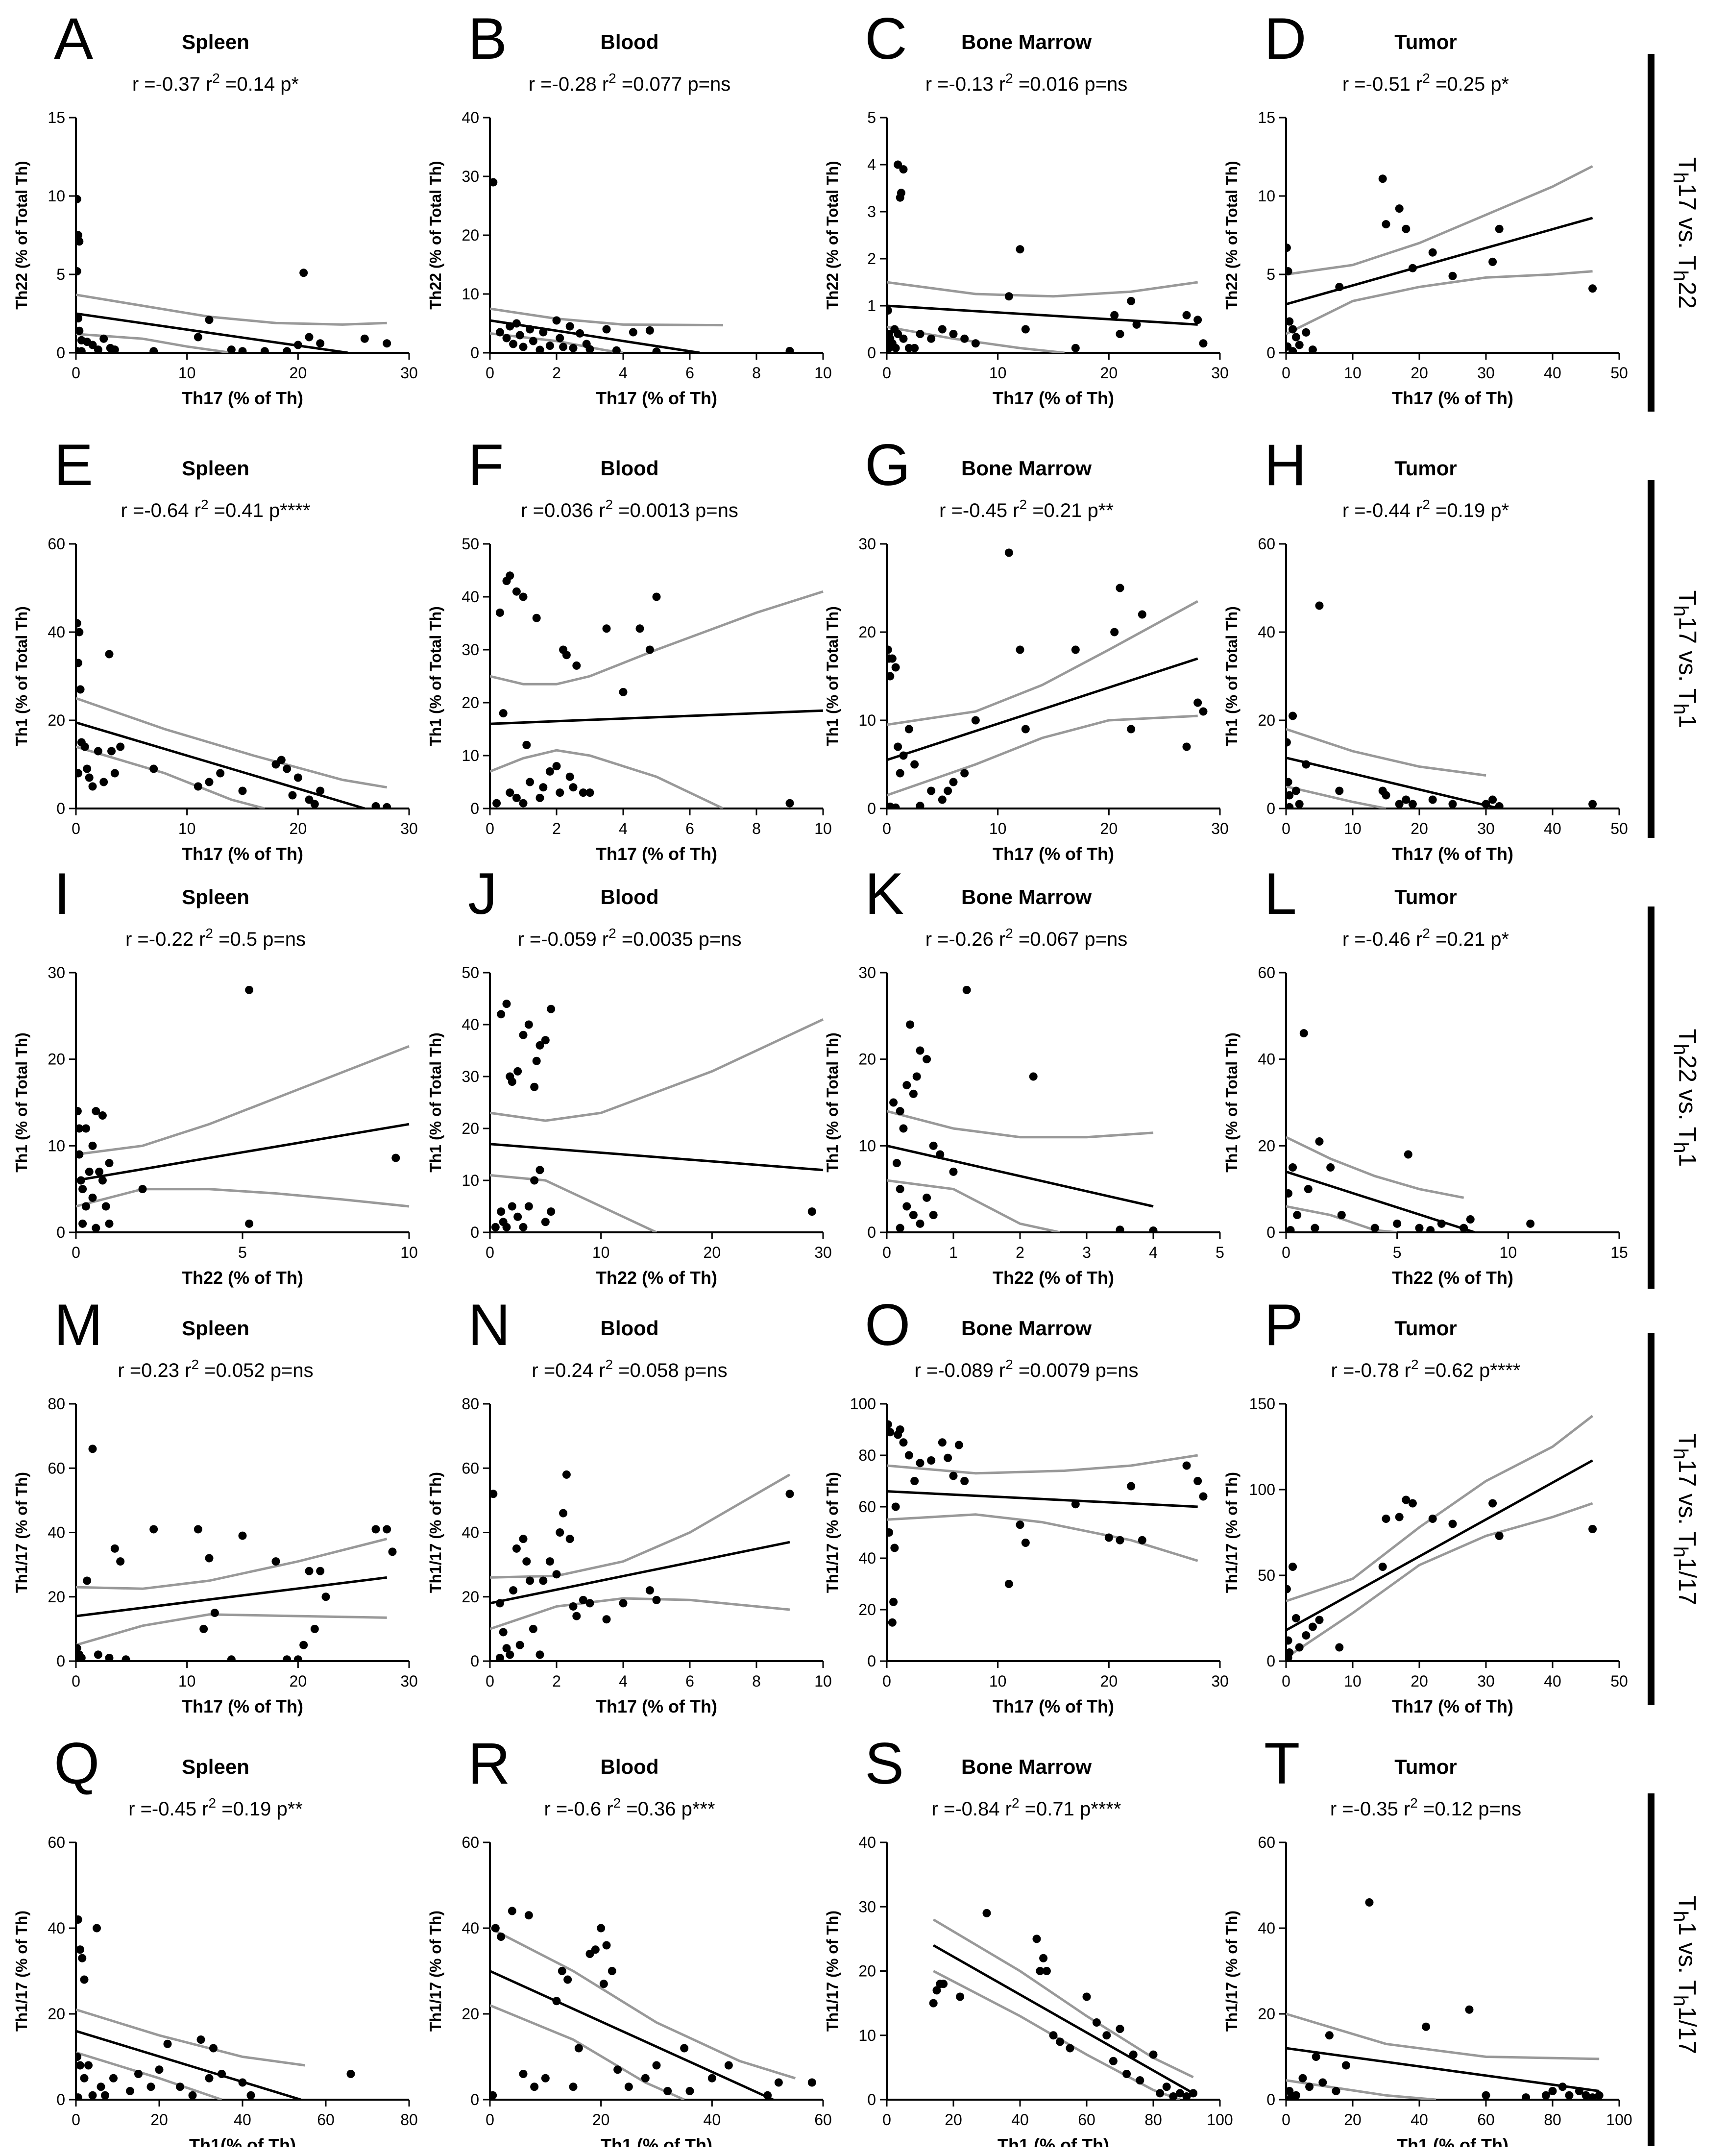 The width and height of the screenshot is (1727, 2156). I want to click on panel-g-xlabel: Th17 (% of Th), so click(1053, 854).